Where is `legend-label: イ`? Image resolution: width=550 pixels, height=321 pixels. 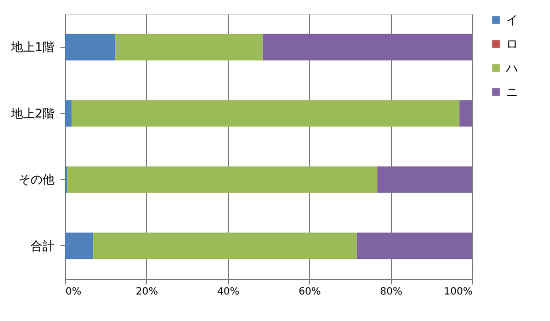 legend-label: イ is located at coordinates (512, 20).